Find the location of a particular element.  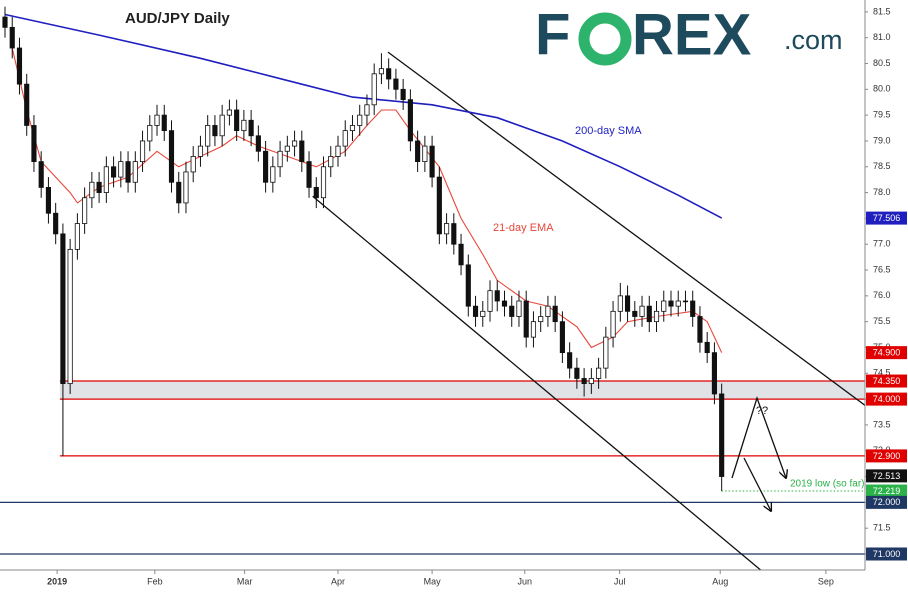

x-tick-label: Jun is located at coordinates (525, 581).